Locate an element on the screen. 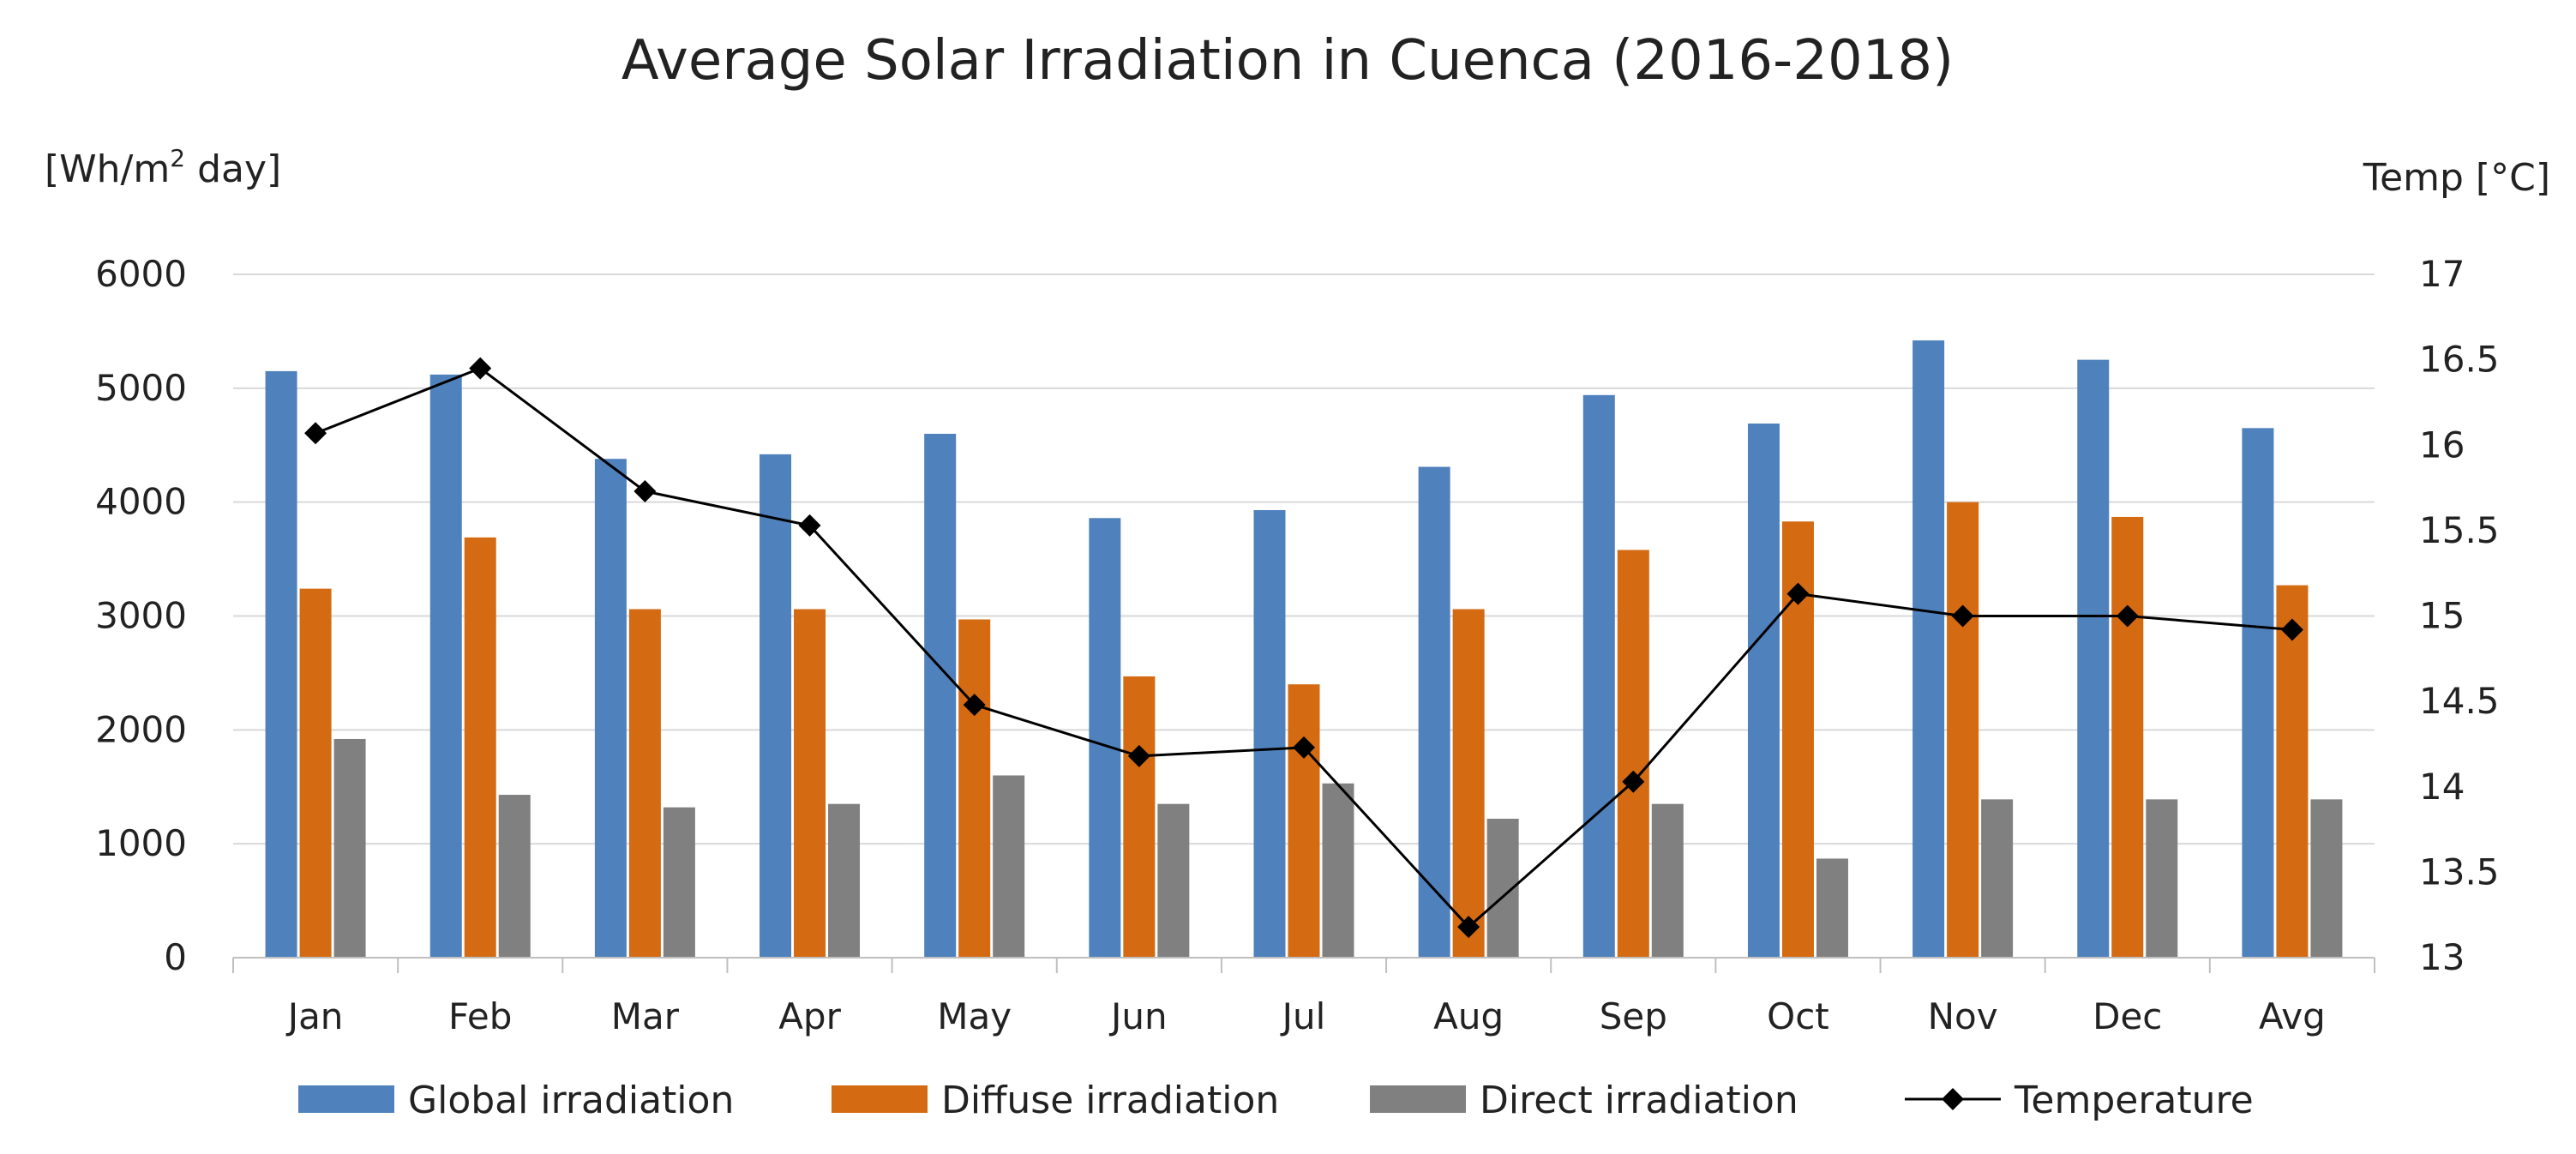  x-tick-label: Sep is located at coordinates (1633, 1016).